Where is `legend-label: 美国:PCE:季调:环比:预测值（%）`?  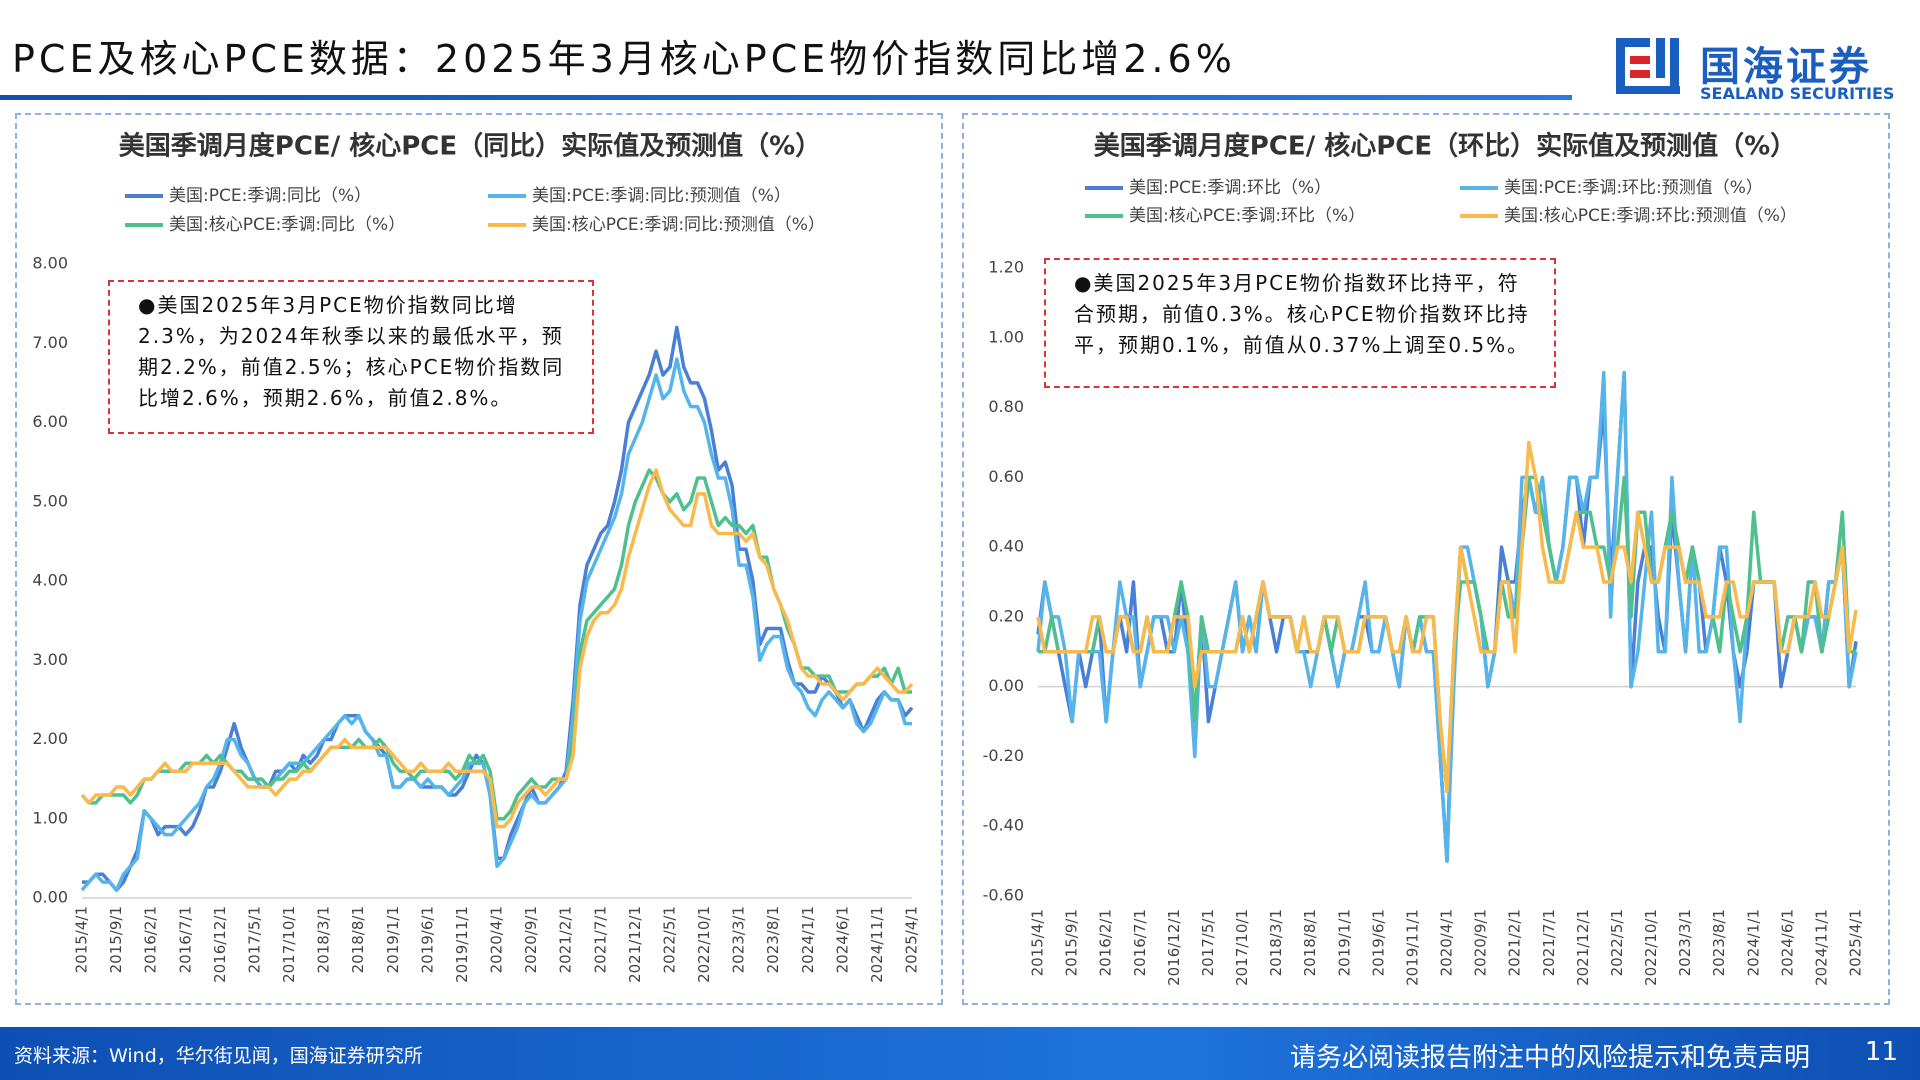
legend-label: 美国:PCE:季调:环比:预测值（%） is located at coordinates (1633, 188).